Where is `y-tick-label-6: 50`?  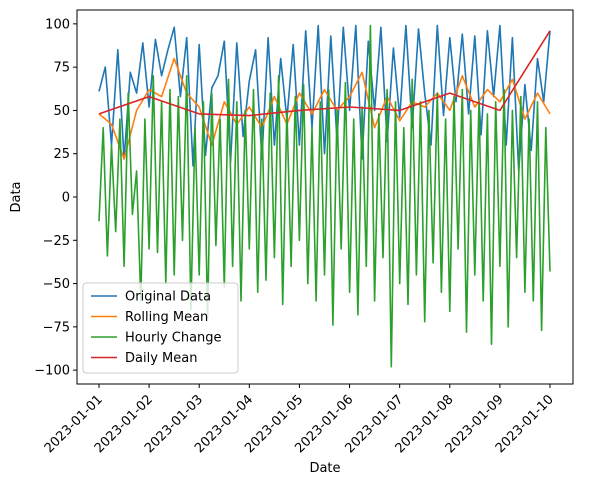 y-tick-label-6: 50 is located at coordinates (61, 111).